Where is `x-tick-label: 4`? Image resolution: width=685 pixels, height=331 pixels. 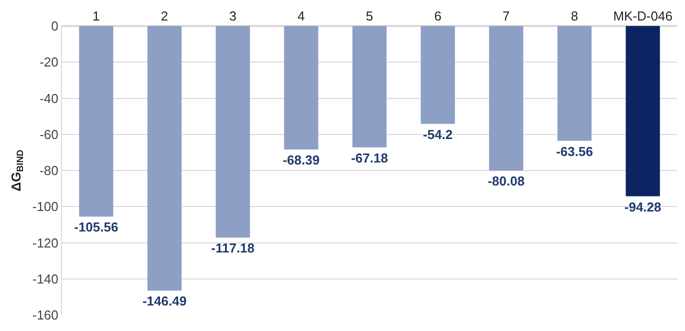
x-tick-label: 4 is located at coordinates (301, 16).